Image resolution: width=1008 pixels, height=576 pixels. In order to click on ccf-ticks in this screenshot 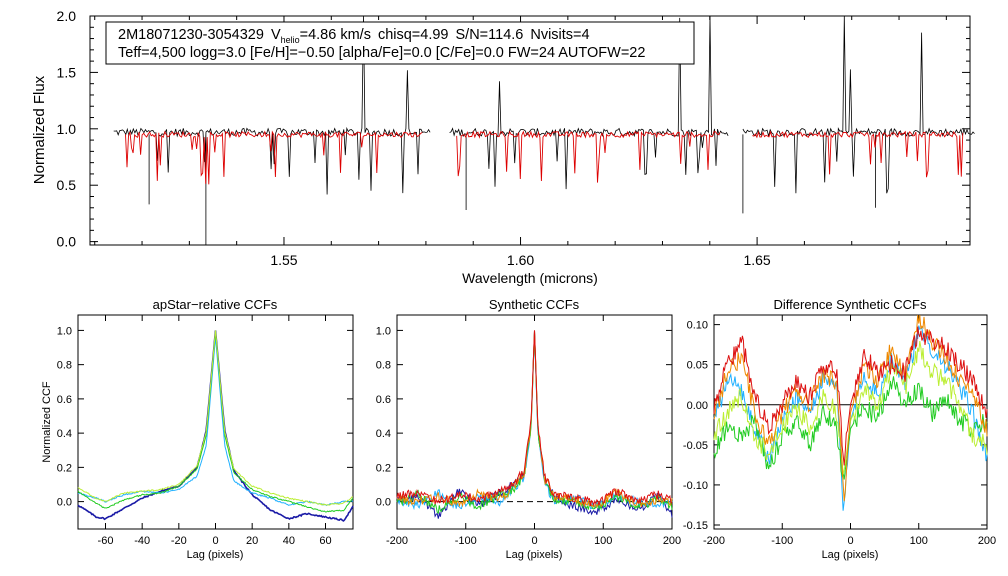, I will do `click(215, 422)`.